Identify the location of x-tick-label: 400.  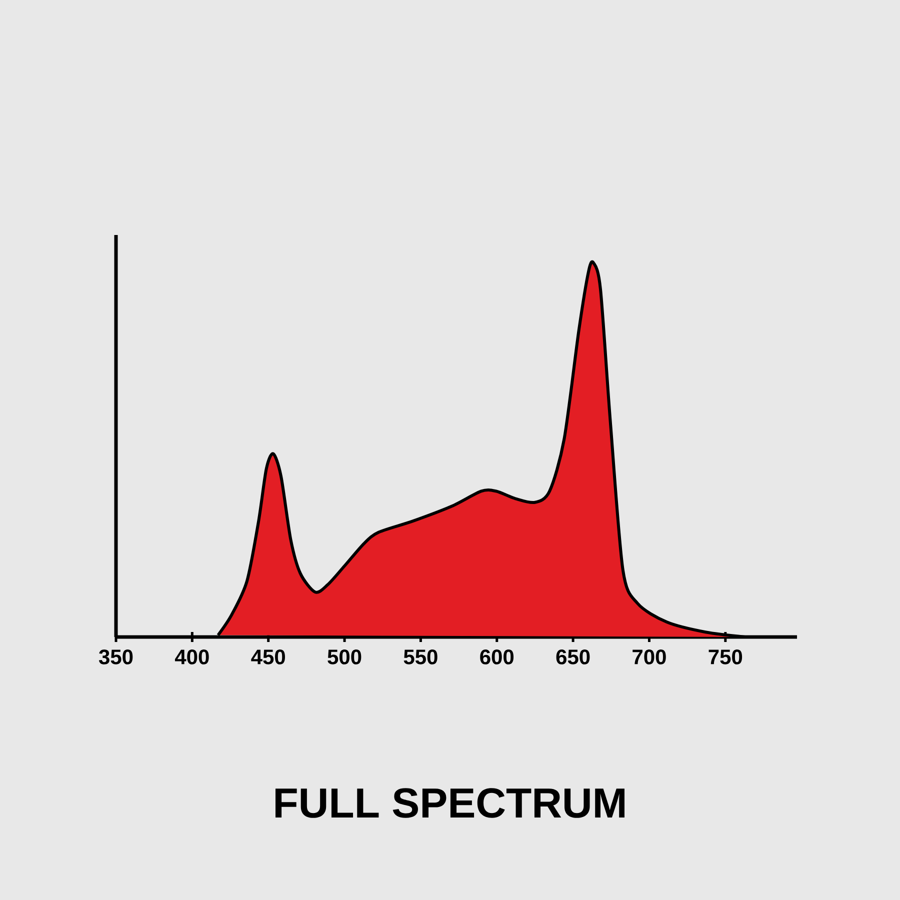
(191, 657).